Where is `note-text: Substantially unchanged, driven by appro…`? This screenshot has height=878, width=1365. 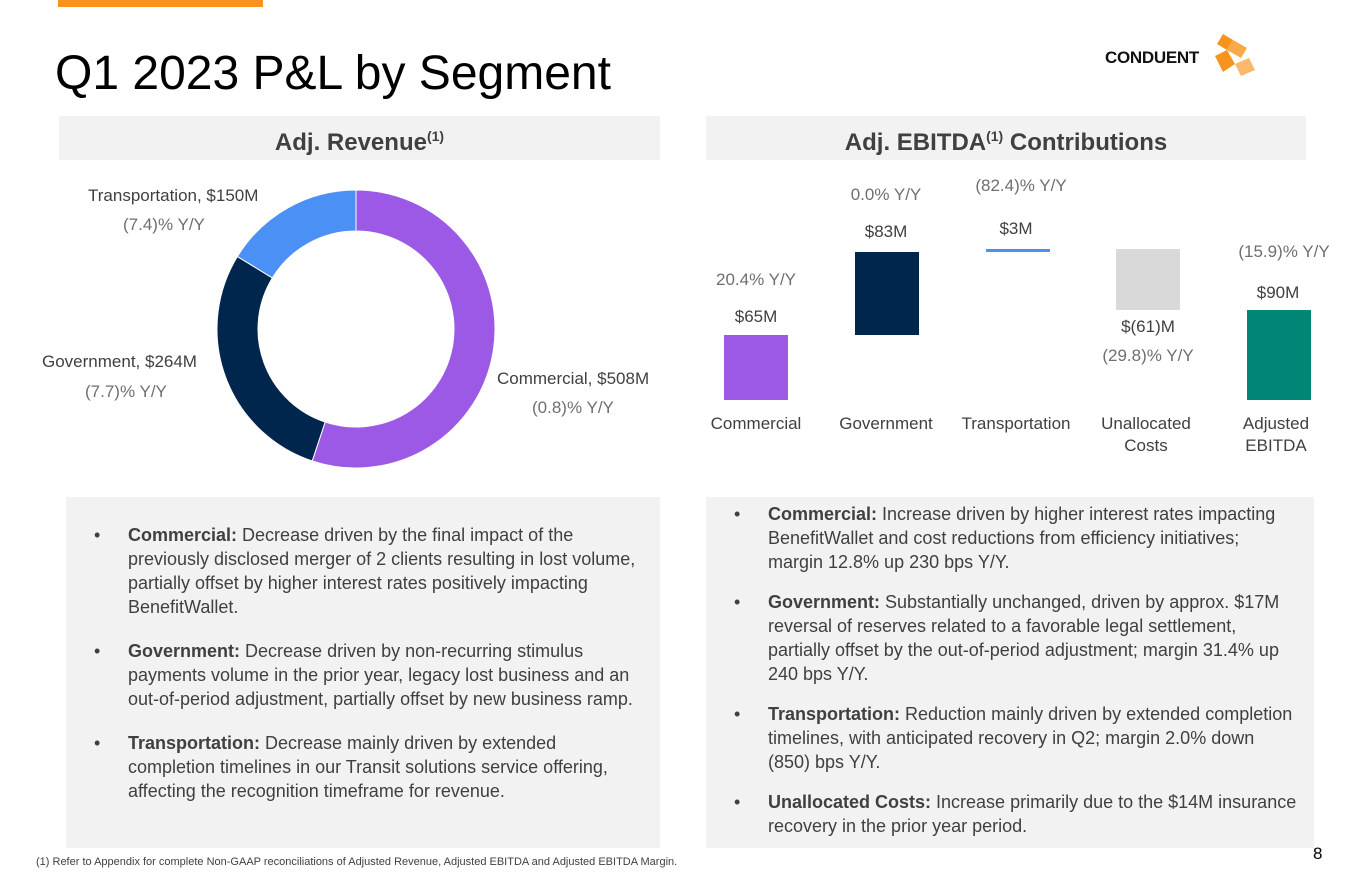 note-text: Substantially unchanged, driven by appro… is located at coordinates (1024, 638).